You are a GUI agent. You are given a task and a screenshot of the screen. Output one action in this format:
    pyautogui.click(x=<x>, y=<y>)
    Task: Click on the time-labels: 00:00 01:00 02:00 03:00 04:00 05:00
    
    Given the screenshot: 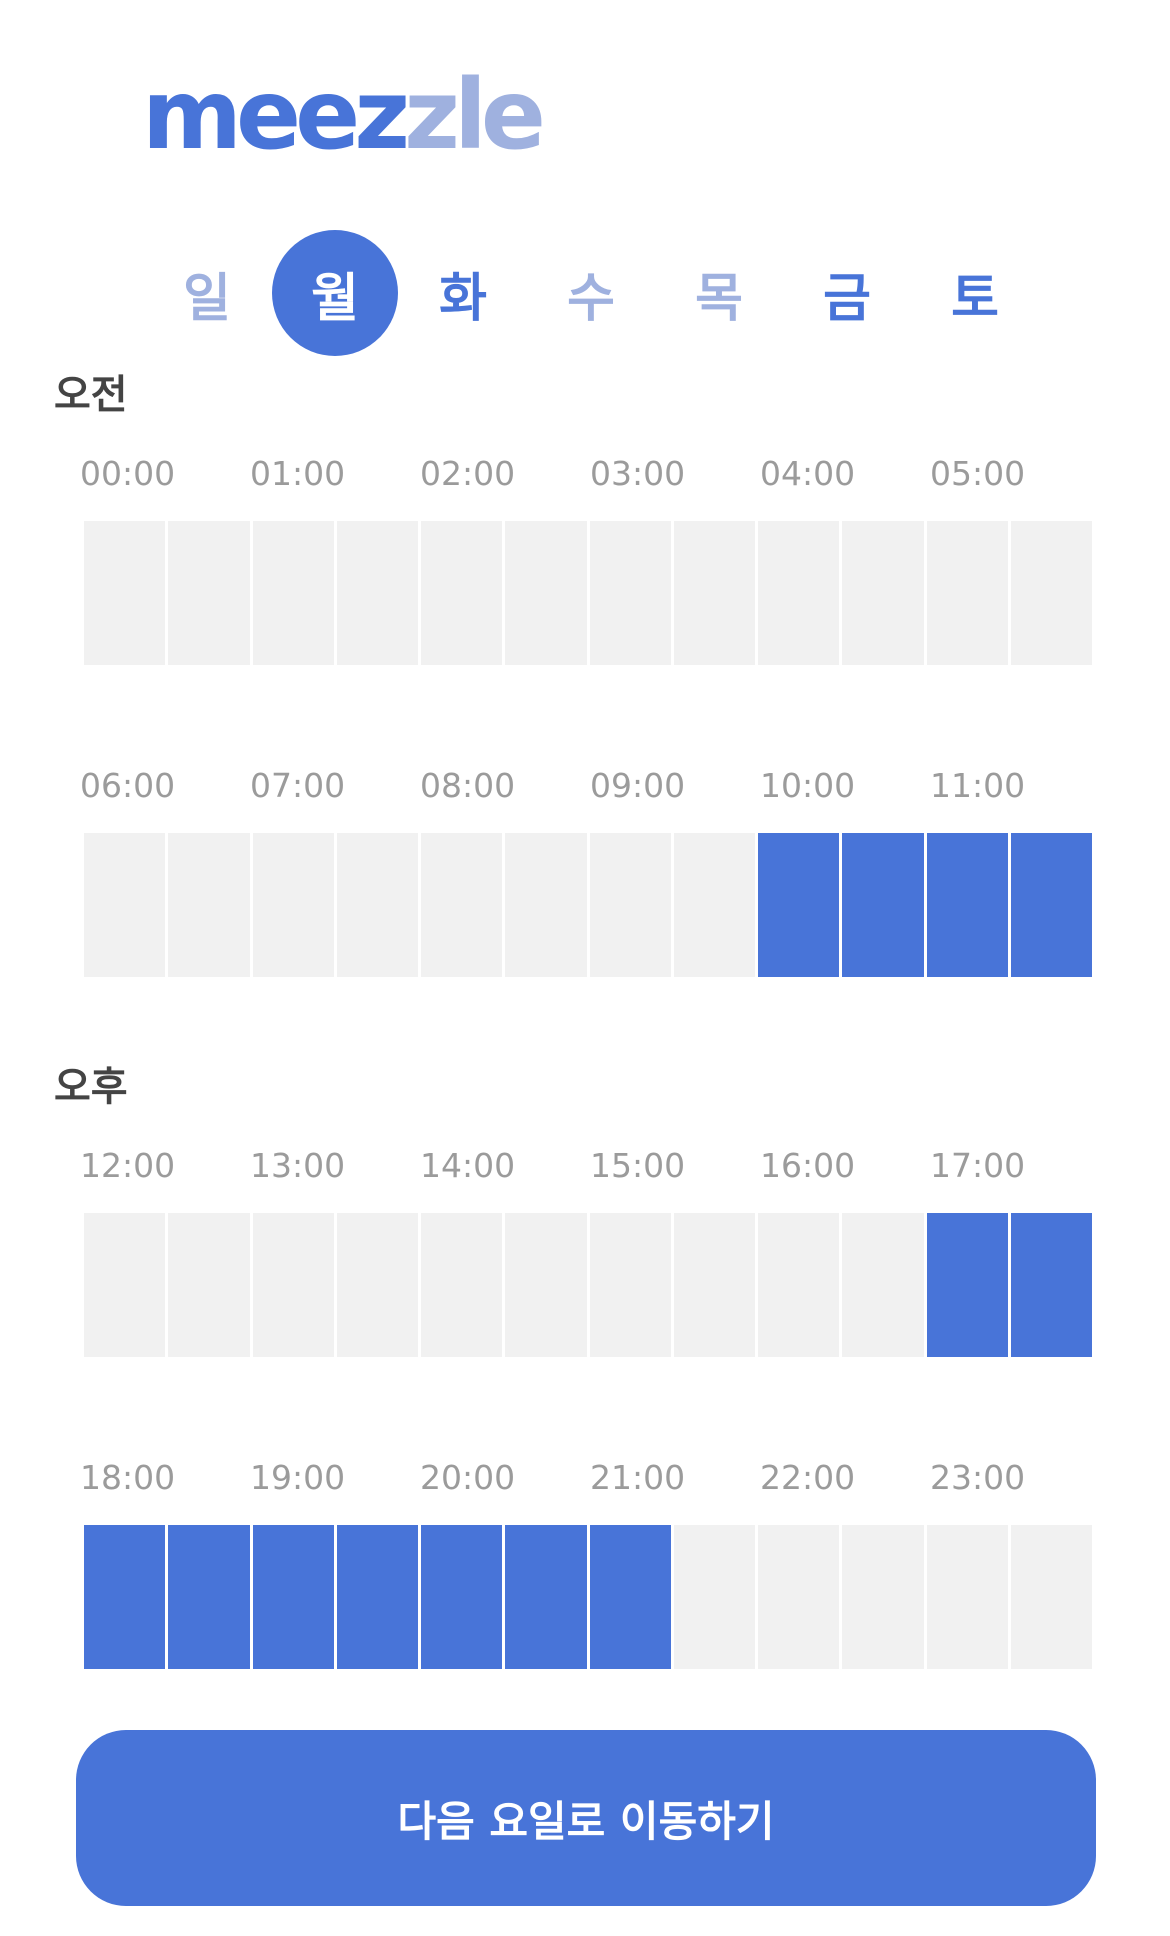 What is the action you would take?
    pyautogui.click(x=586, y=479)
    